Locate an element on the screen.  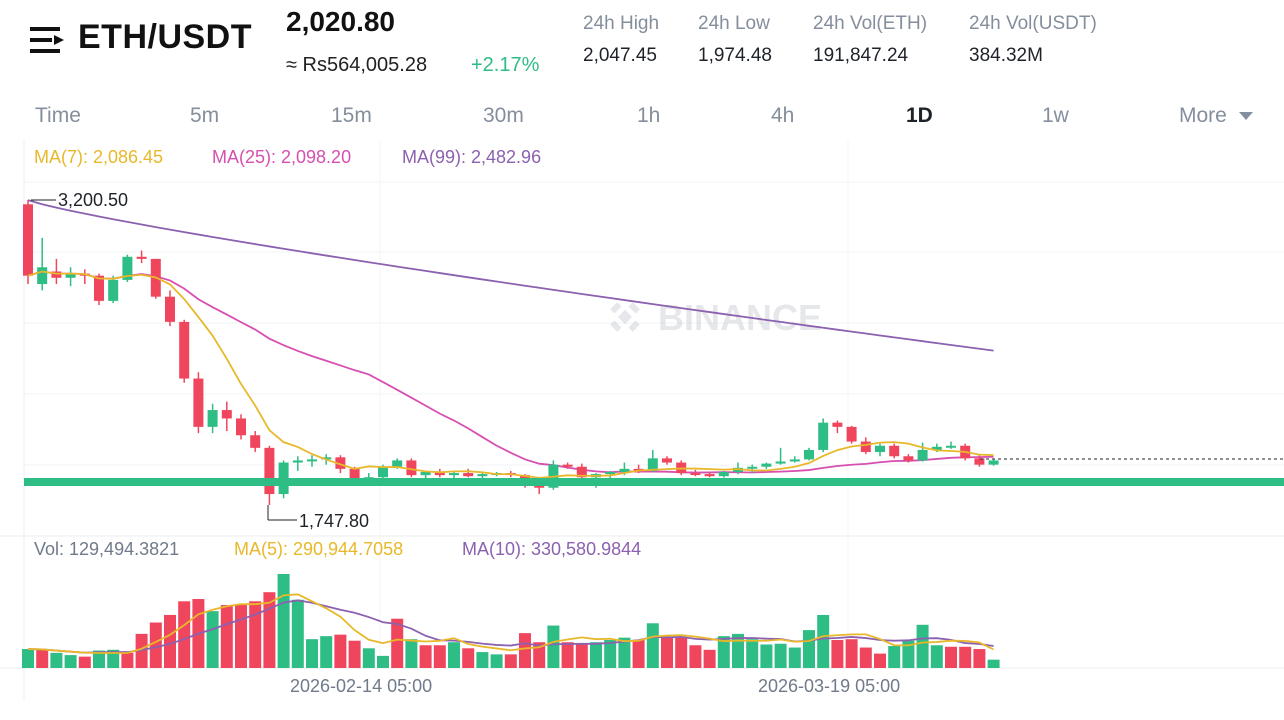
menu-icon is located at coordinates (47, 40).